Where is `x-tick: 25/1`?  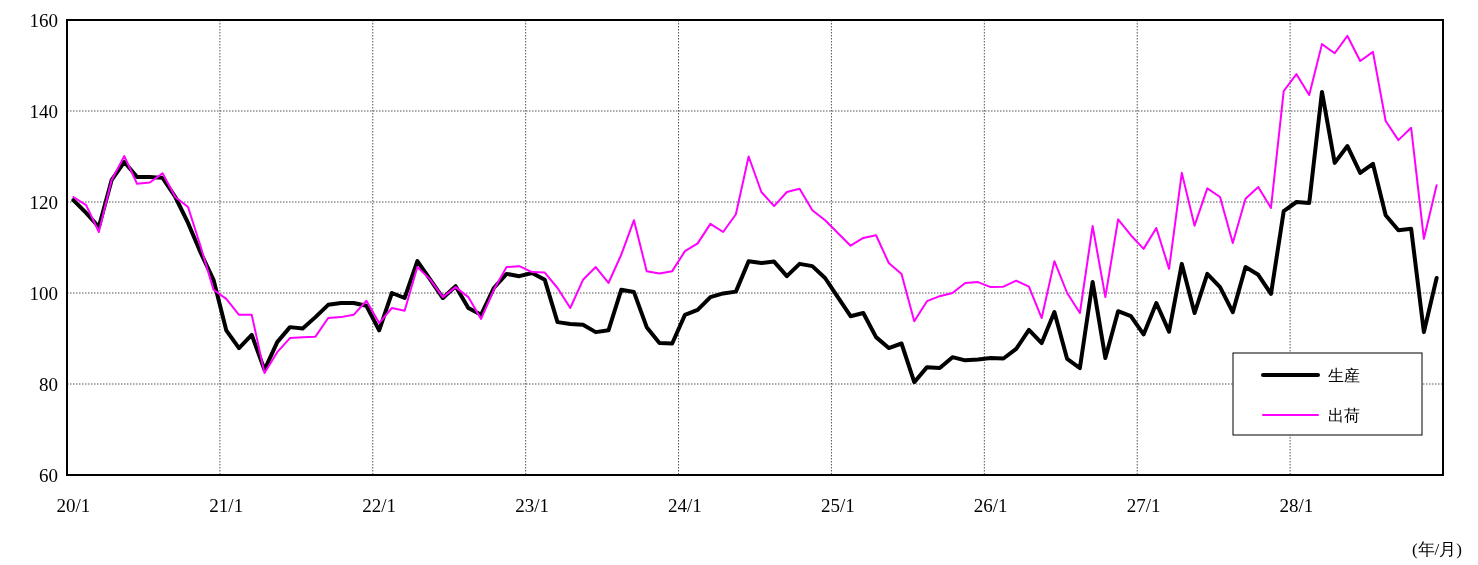
x-tick: 25/1 is located at coordinates (837, 505).